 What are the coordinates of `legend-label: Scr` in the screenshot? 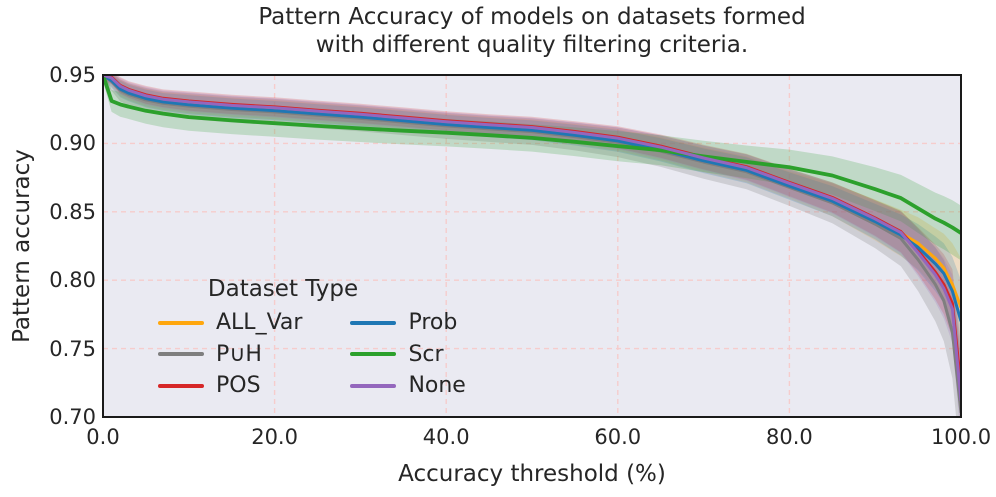 It's located at (426, 354).